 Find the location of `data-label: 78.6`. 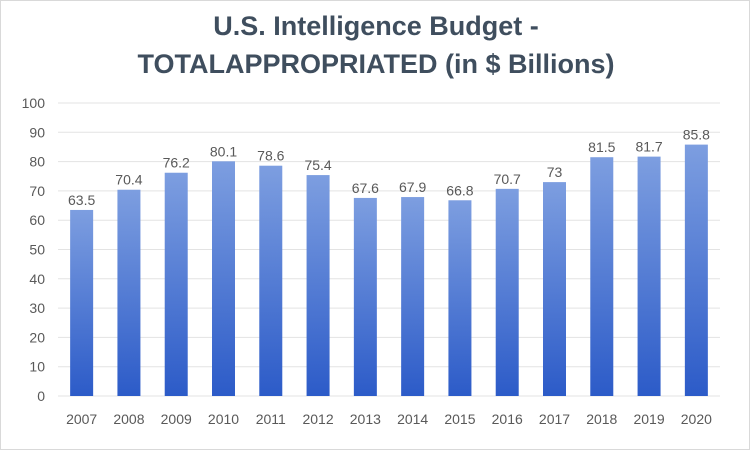

data-label: 78.6 is located at coordinates (270, 156).